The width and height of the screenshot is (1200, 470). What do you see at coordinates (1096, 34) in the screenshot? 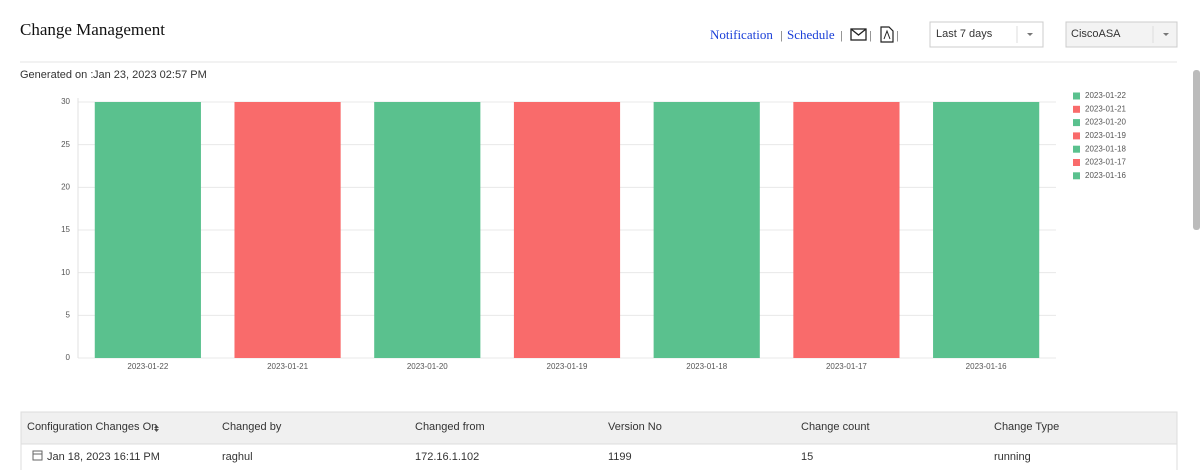
I see `device-value: CiscoASA` at bounding box center [1096, 34].